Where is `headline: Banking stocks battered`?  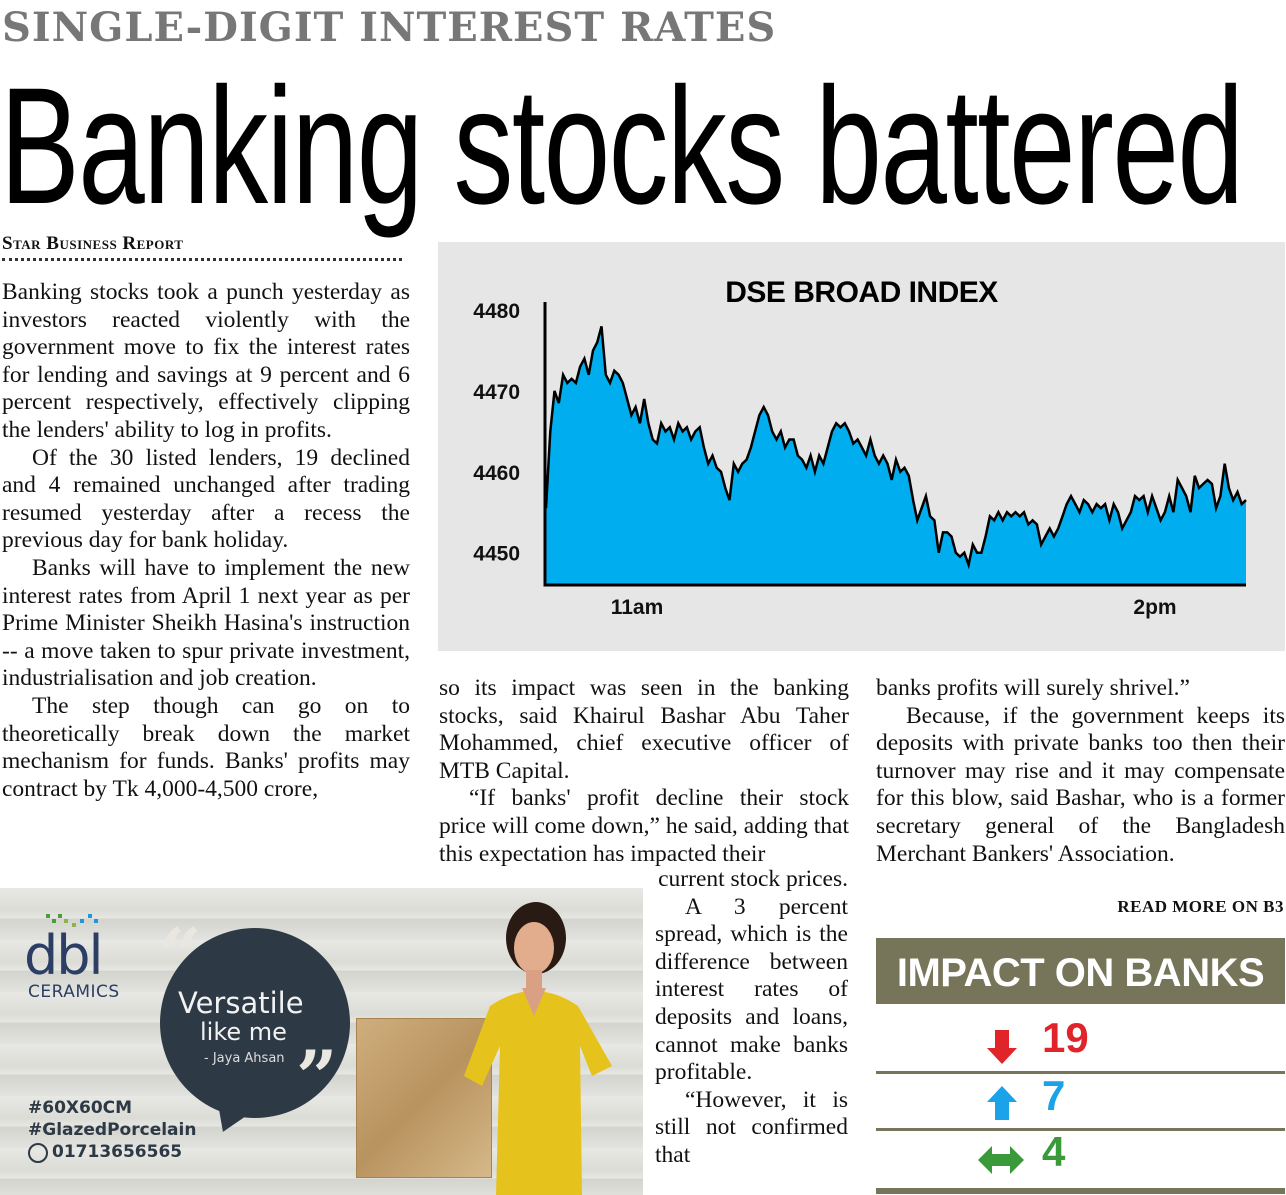
headline: Banking stocks battered is located at coordinates (622, 146).